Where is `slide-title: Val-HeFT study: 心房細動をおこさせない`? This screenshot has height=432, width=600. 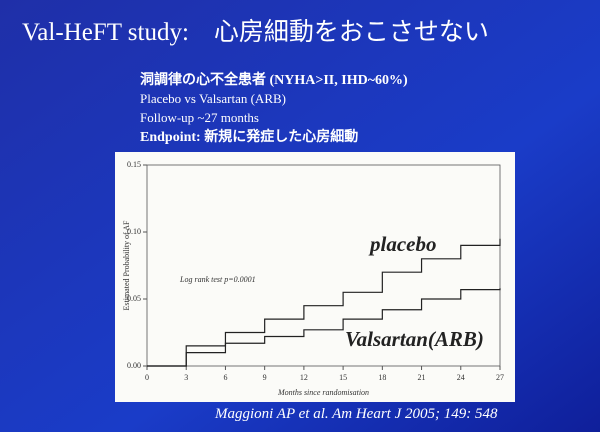
slide-title: Val-HeFT study: 心房細動をおこさせない is located at coordinates (255, 32).